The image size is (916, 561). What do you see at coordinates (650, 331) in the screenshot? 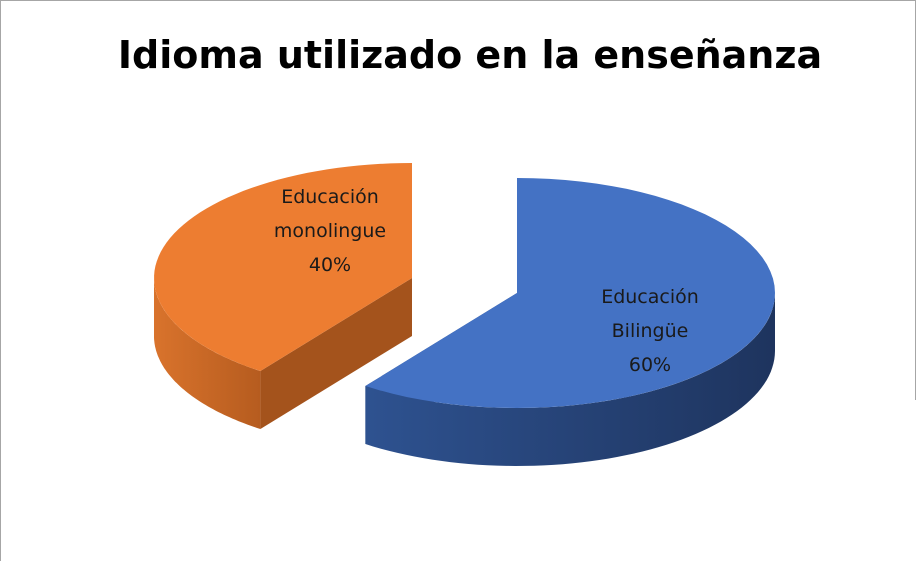
I see `label-line: Bilingüe` at bounding box center [650, 331].